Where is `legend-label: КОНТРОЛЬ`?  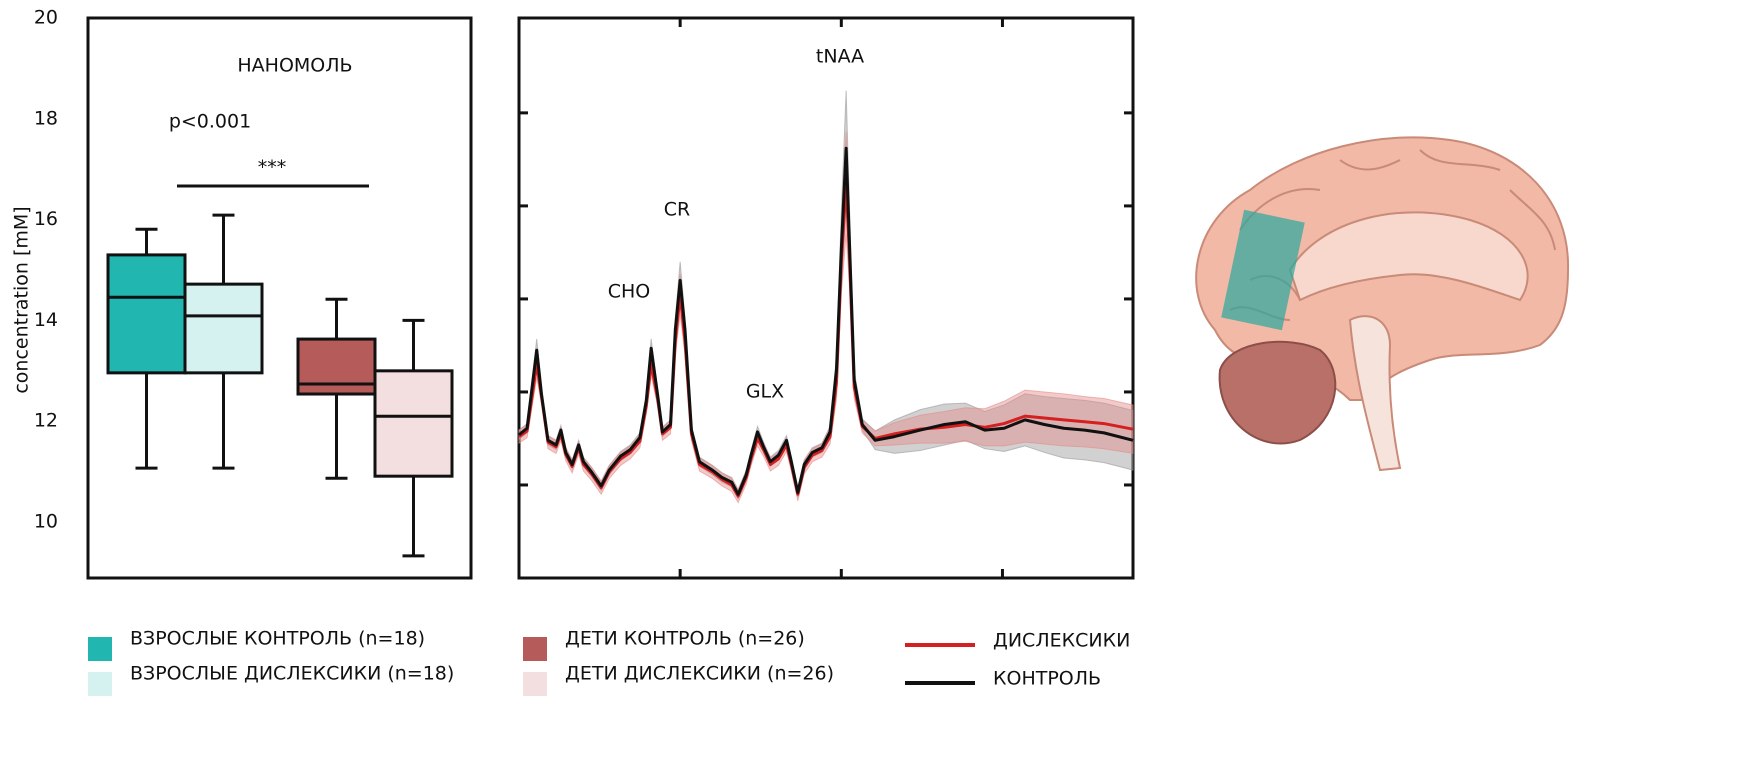
legend-label: КОНТРОЛЬ is located at coordinates (1047, 679).